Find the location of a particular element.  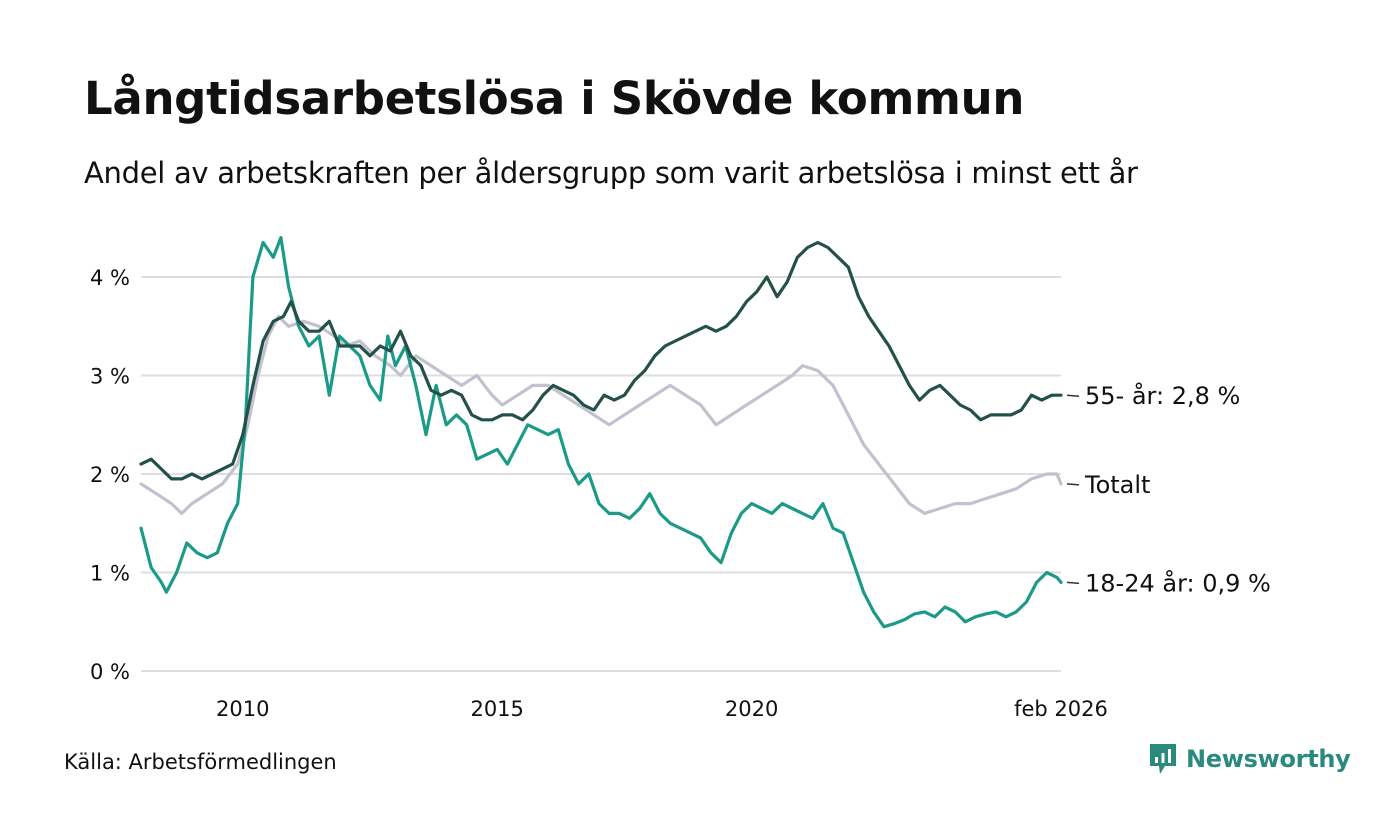

y-axis-ticks: 0 % 1 % 2 % 3 % 4 % is located at coordinates (110, 475).